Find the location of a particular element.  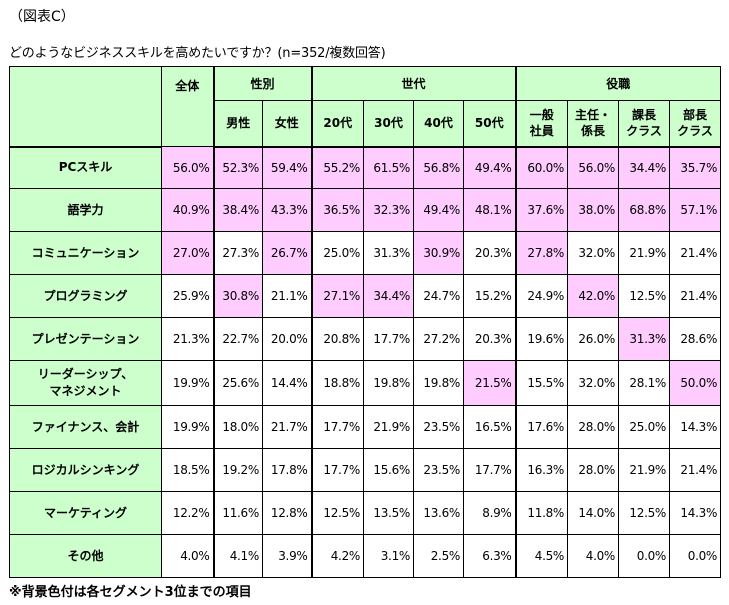

value-cell: 12.5% is located at coordinates (644, 296).